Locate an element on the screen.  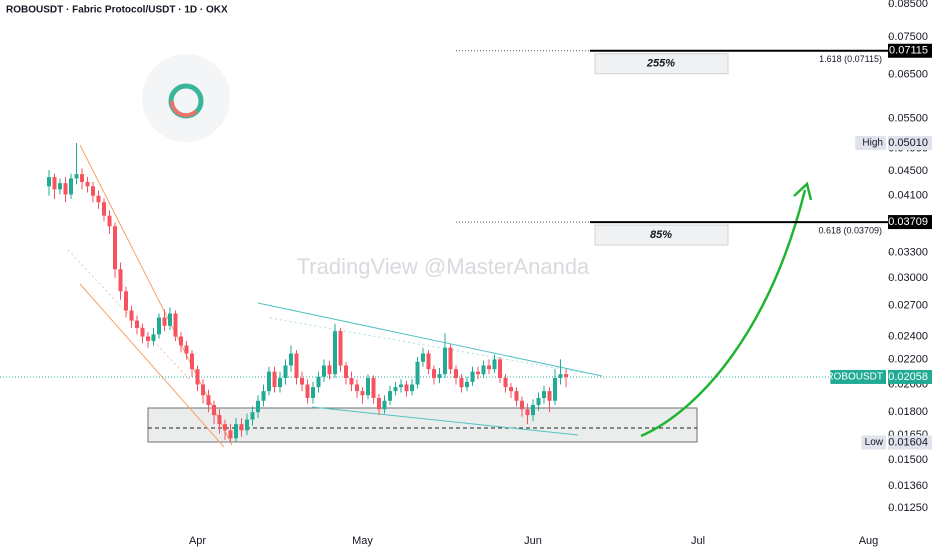
support-zone is located at coordinates (422, 425).